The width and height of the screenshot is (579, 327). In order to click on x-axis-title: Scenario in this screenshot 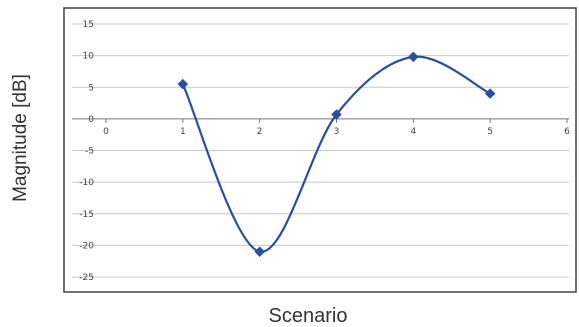, I will do `click(308, 316)`.